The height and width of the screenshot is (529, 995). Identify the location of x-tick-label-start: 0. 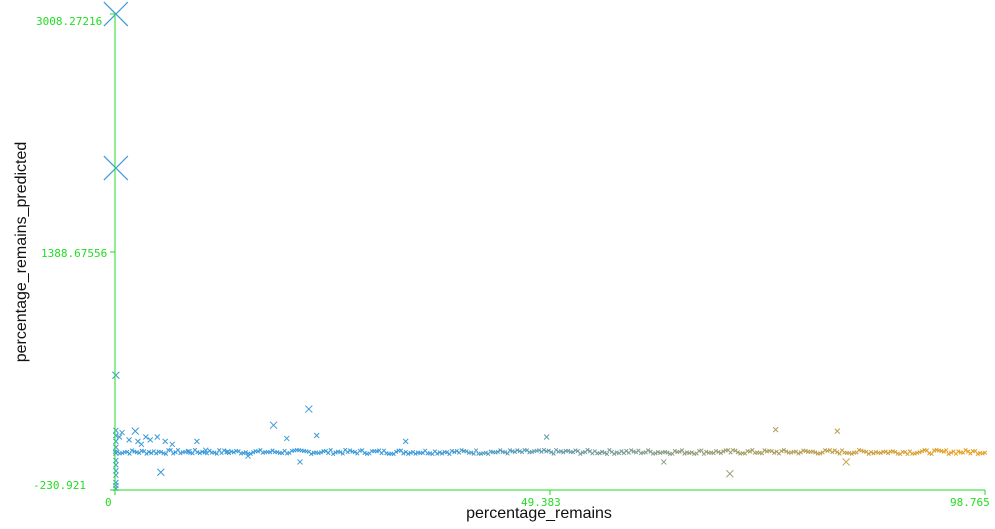
(108, 502).